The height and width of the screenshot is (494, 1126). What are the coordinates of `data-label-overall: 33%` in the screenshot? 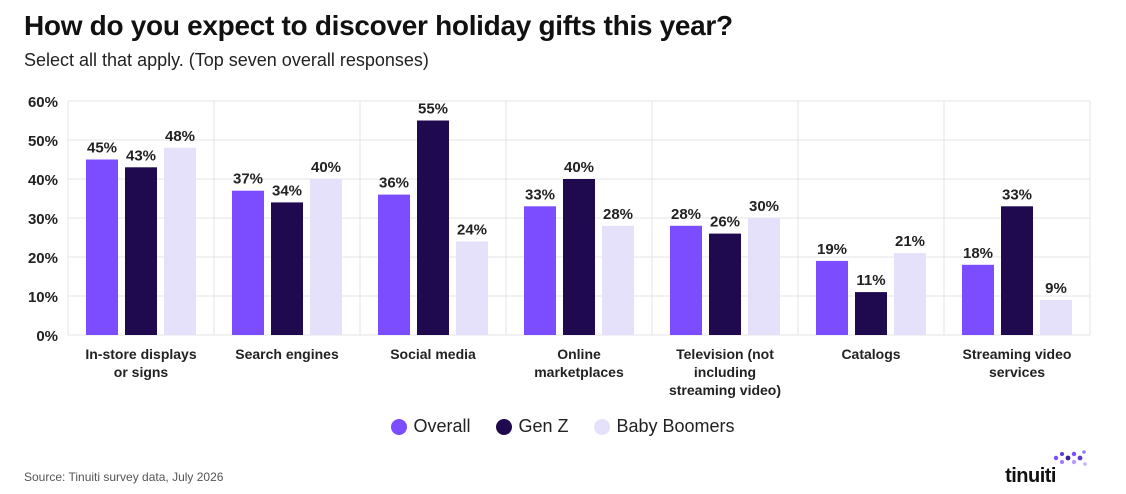 It's located at (540, 194).